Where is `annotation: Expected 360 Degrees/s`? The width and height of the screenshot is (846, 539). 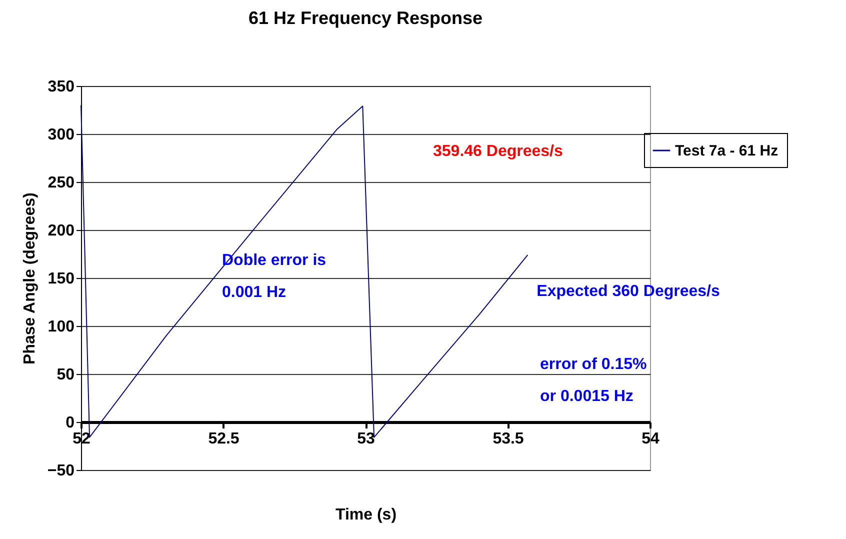 annotation: Expected 360 Degrees/s is located at coordinates (628, 291).